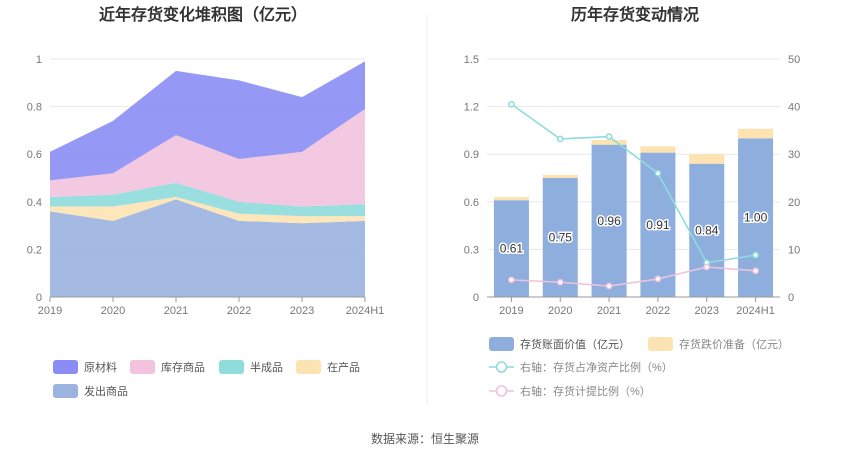  What do you see at coordinates (794, 203) in the screenshot?
I see `right-y2-tick-label: 20` at bounding box center [794, 203].